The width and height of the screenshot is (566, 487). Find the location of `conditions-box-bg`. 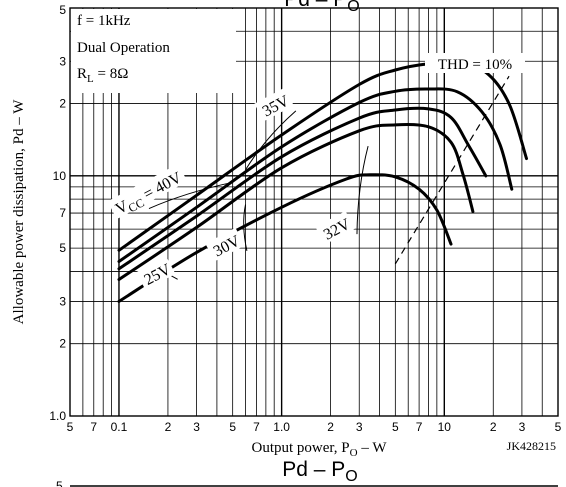

conditions-box-bg is located at coordinates (153, 51).